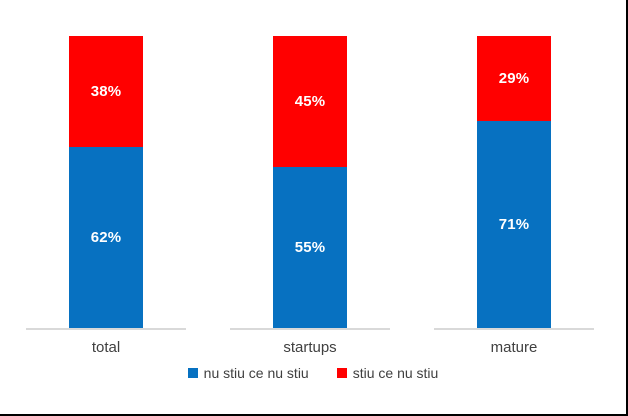  I want to click on data-label: 38%, so click(106, 91).